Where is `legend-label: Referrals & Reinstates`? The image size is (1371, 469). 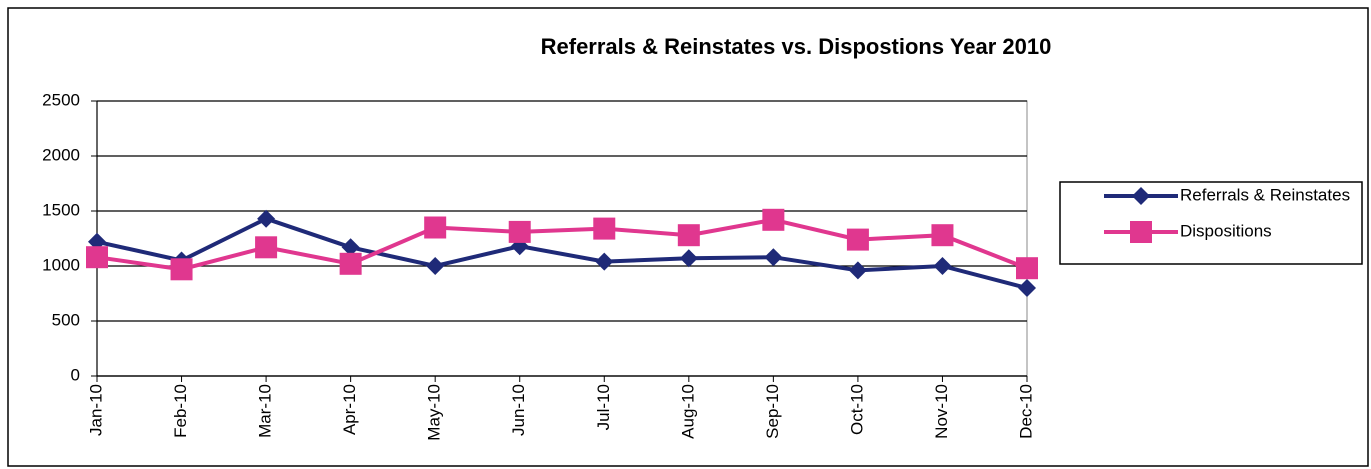 legend-label: Referrals & Reinstates is located at coordinates (1265, 194).